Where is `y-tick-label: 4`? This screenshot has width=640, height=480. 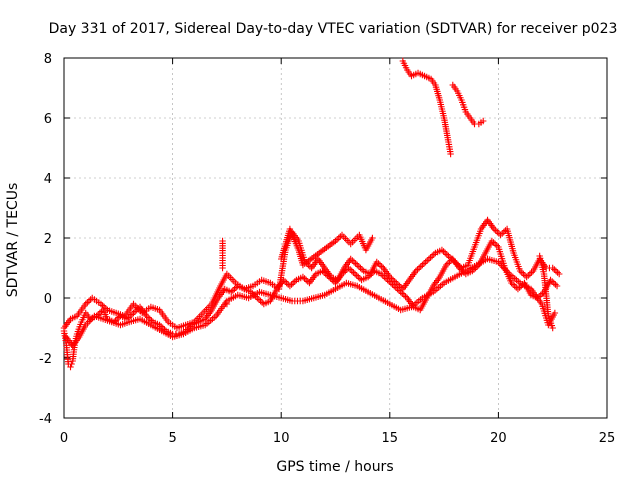
y-tick-label: 4 is located at coordinates (48, 179).